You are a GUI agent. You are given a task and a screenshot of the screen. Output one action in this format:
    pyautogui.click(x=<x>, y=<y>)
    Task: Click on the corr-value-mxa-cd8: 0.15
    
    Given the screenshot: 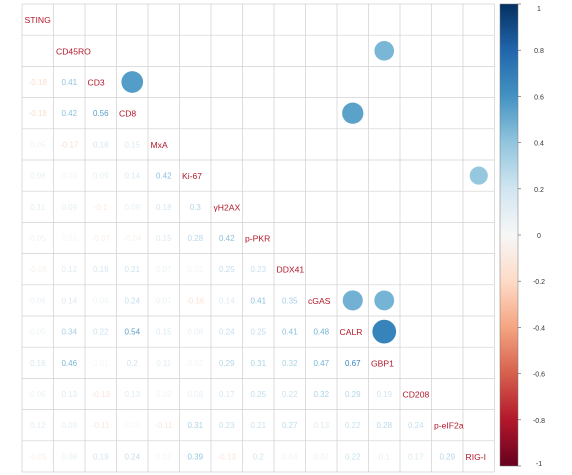 What is the action you would take?
    pyautogui.click(x=132, y=144)
    